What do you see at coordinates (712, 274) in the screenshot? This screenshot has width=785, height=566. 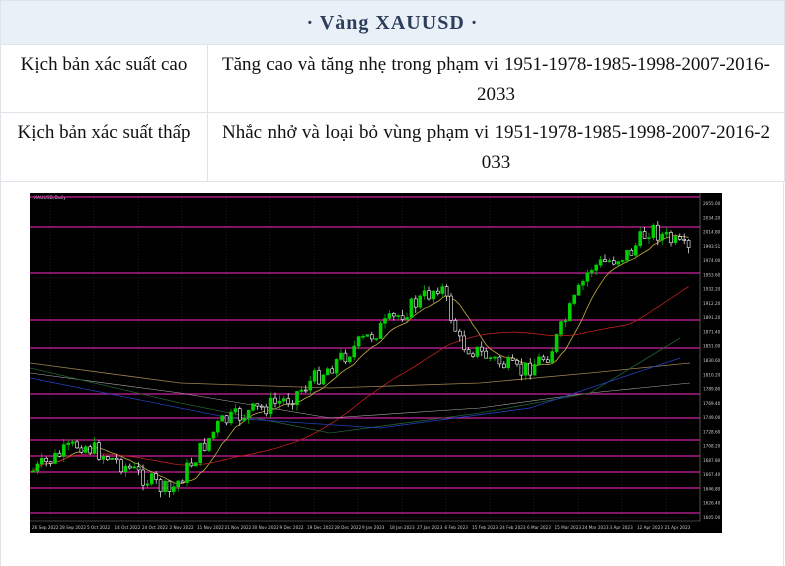 I see `price-label: 1953.60` at bounding box center [712, 274].